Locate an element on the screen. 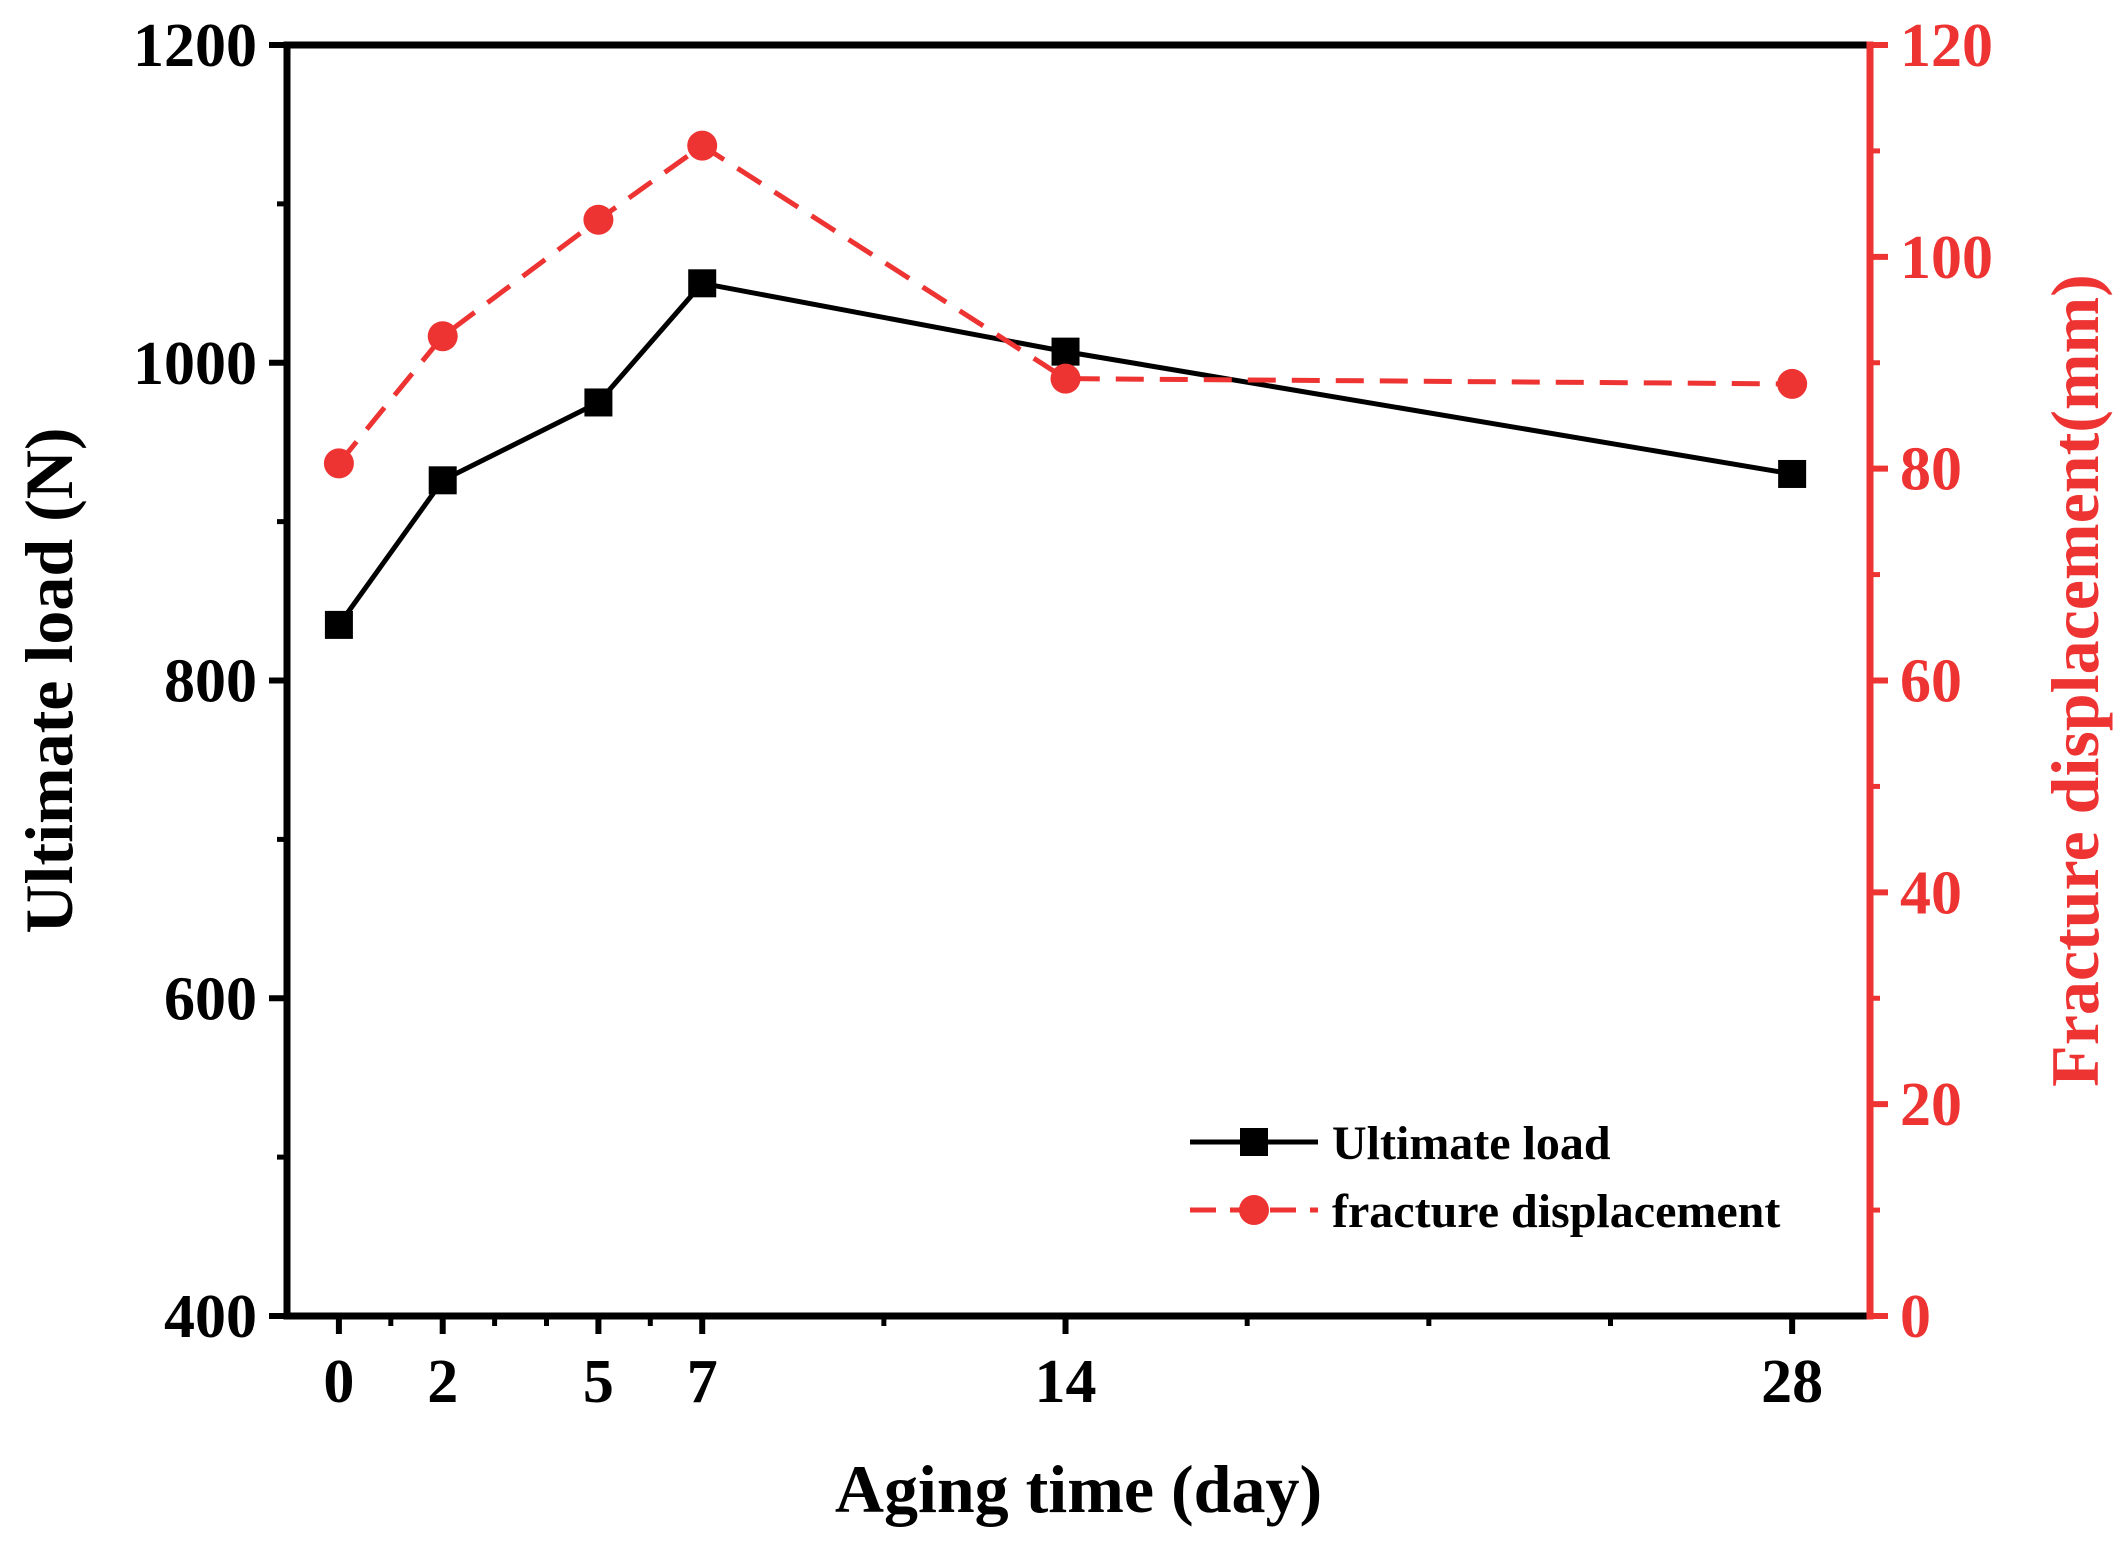 The width and height of the screenshot is (2125, 1550). left-tick-label: 800 is located at coordinates (210, 682).